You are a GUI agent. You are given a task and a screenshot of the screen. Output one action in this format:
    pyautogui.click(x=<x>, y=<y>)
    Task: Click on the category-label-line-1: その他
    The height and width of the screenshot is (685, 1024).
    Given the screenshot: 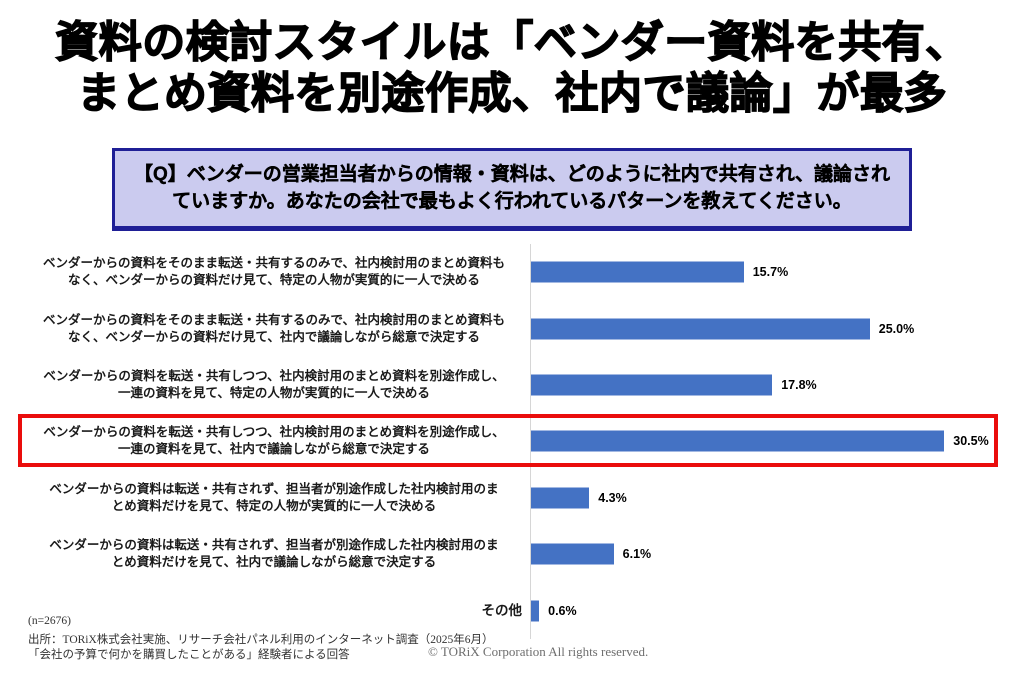 What is the action you would take?
    pyautogui.click(x=502, y=611)
    